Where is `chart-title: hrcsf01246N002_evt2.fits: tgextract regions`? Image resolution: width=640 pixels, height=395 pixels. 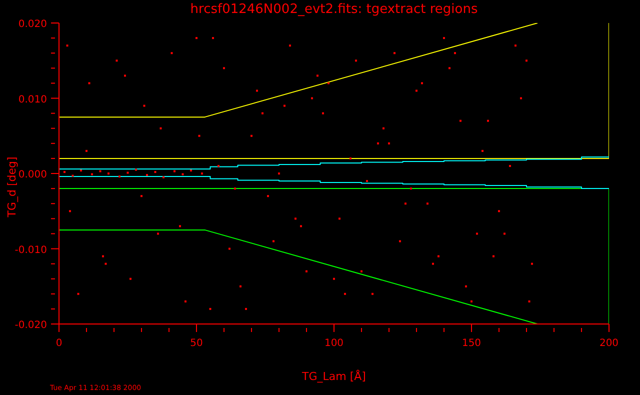
chart-title: hrcsf01246N002_evt2.fits: tgextract regions is located at coordinates (334, 9).